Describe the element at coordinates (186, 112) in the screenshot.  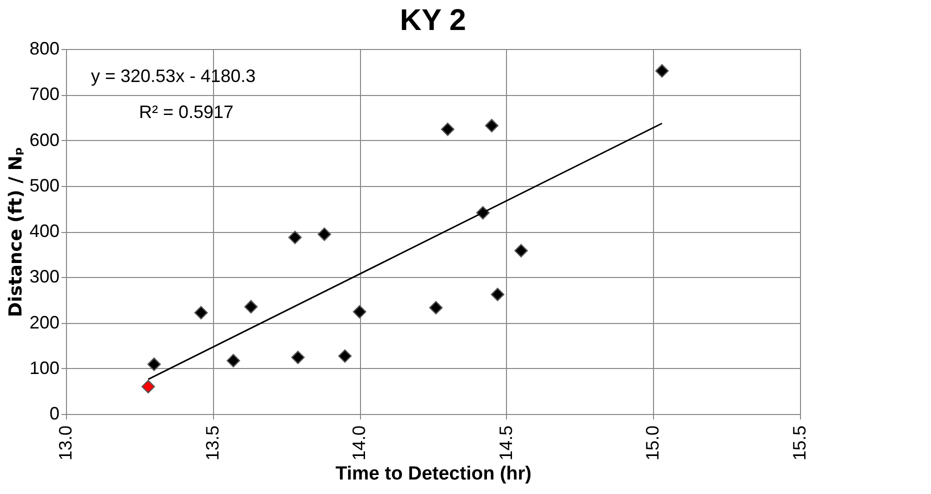
I see `annotation: R² = 0.5917` at that location.